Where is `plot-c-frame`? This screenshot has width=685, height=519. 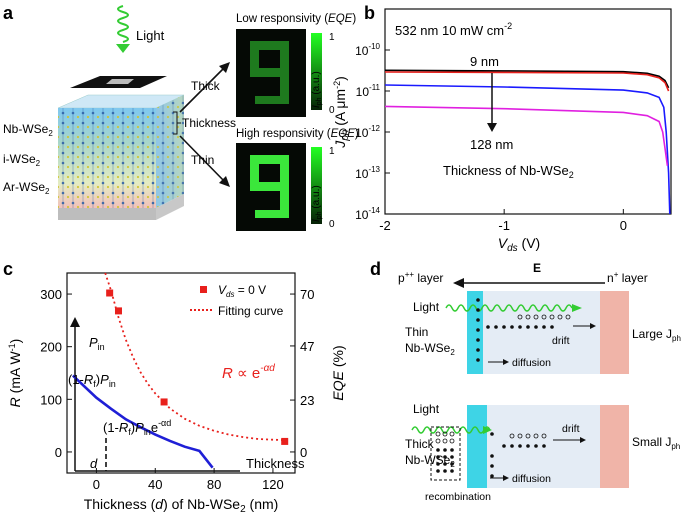
plot-c-frame is located at coordinates (181, 373).